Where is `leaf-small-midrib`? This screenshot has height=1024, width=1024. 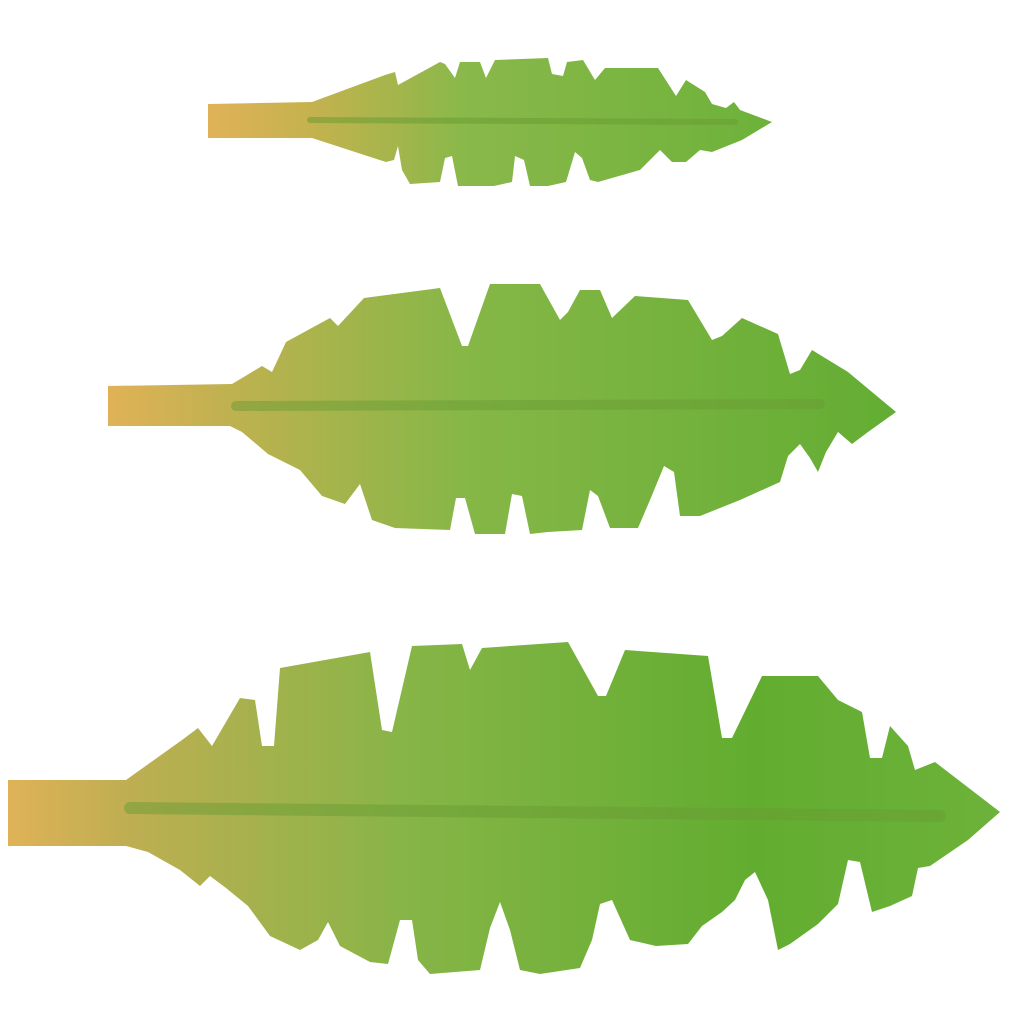 leaf-small-midrib is located at coordinates (522, 121).